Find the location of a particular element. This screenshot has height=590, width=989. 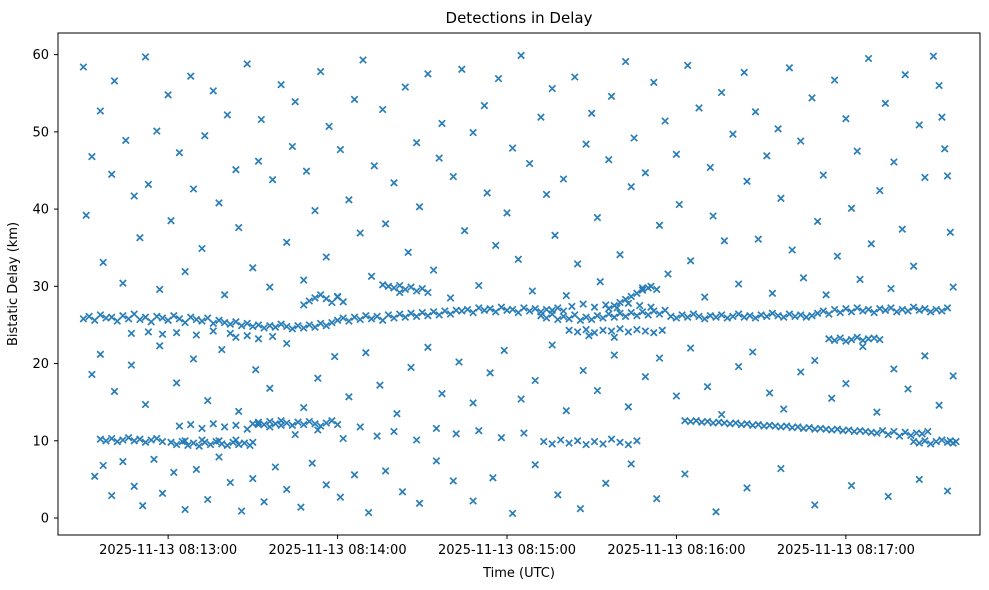

y-tick-label: 30 is located at coordinates (40, 287).